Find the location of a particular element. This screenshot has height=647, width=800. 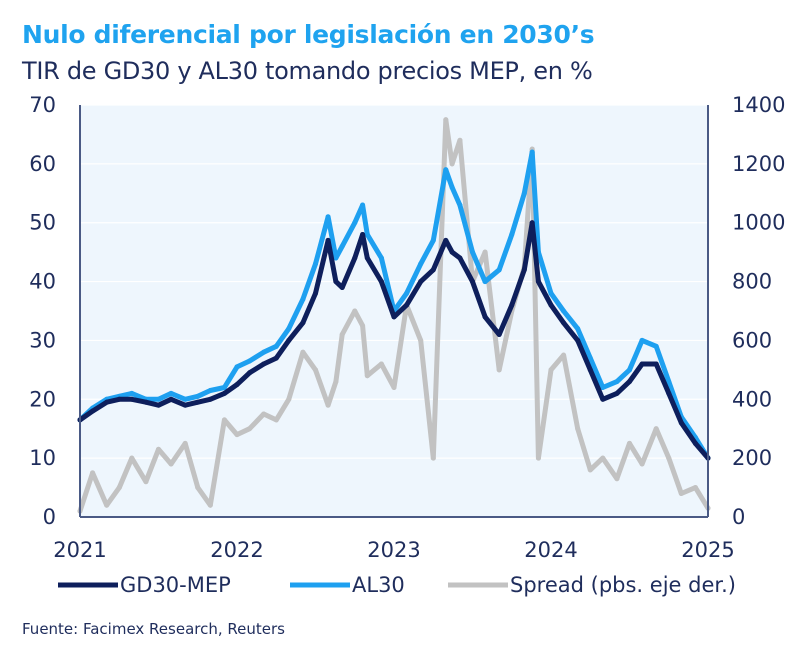

x-axis-ticks: 2021 2022 2023 2024 2025 is located at coordinates (393, 550).